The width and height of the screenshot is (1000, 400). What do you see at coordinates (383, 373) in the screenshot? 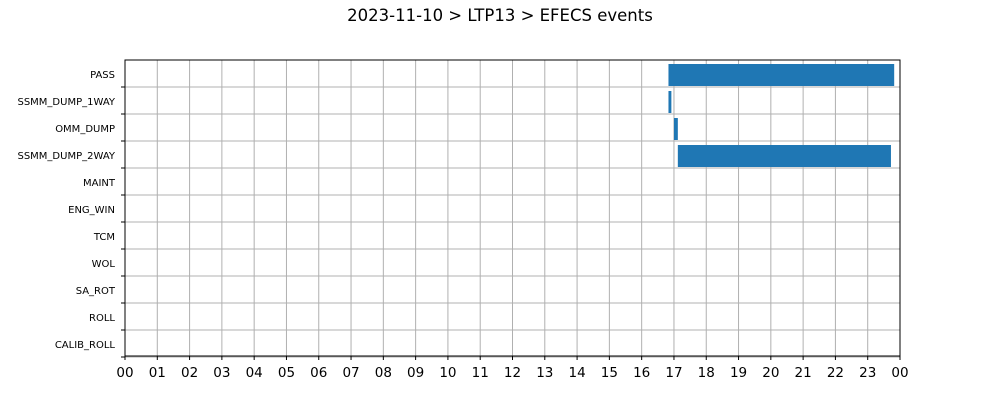
I see `x-tick-label: 08` at bounding box center [383, 373].